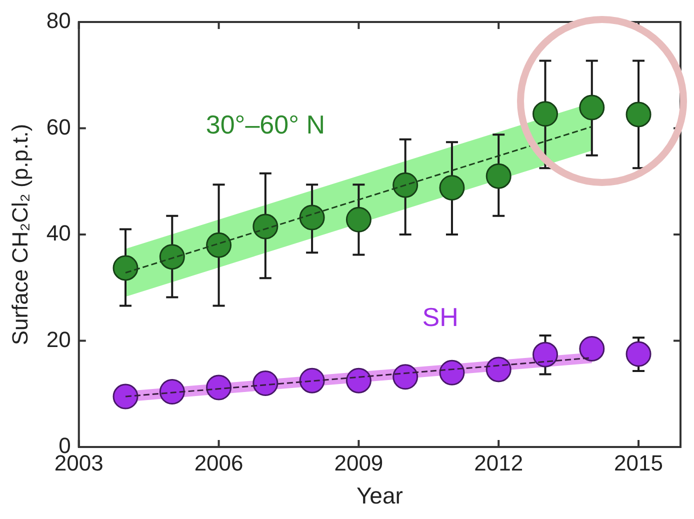  What do you see at coordinates (265, 125) in the screenshot?
I see `text: 30°–60° N` at bounding box center [265, 125].